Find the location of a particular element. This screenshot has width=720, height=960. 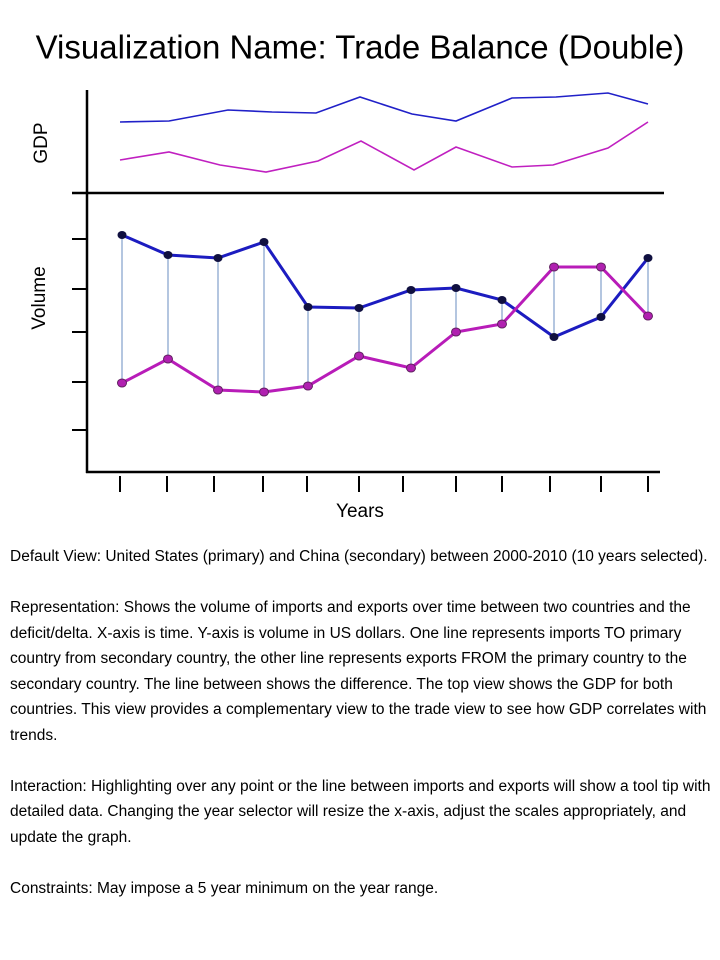

imports-line is located at coordinates (385, 286).